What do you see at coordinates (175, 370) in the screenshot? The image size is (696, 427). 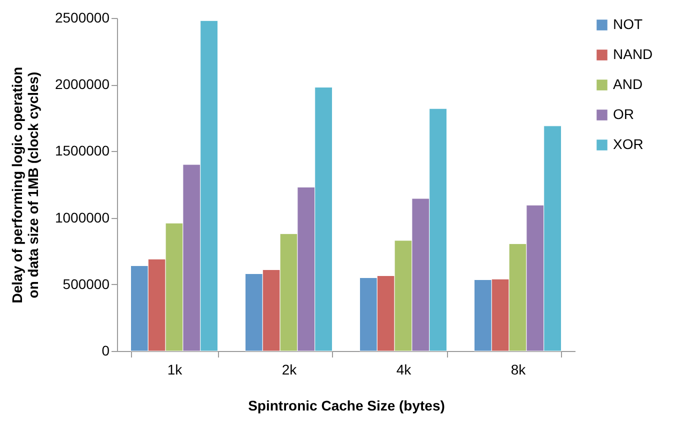 I see `x-tick-label: 1k` at bounding box center [175, 370].